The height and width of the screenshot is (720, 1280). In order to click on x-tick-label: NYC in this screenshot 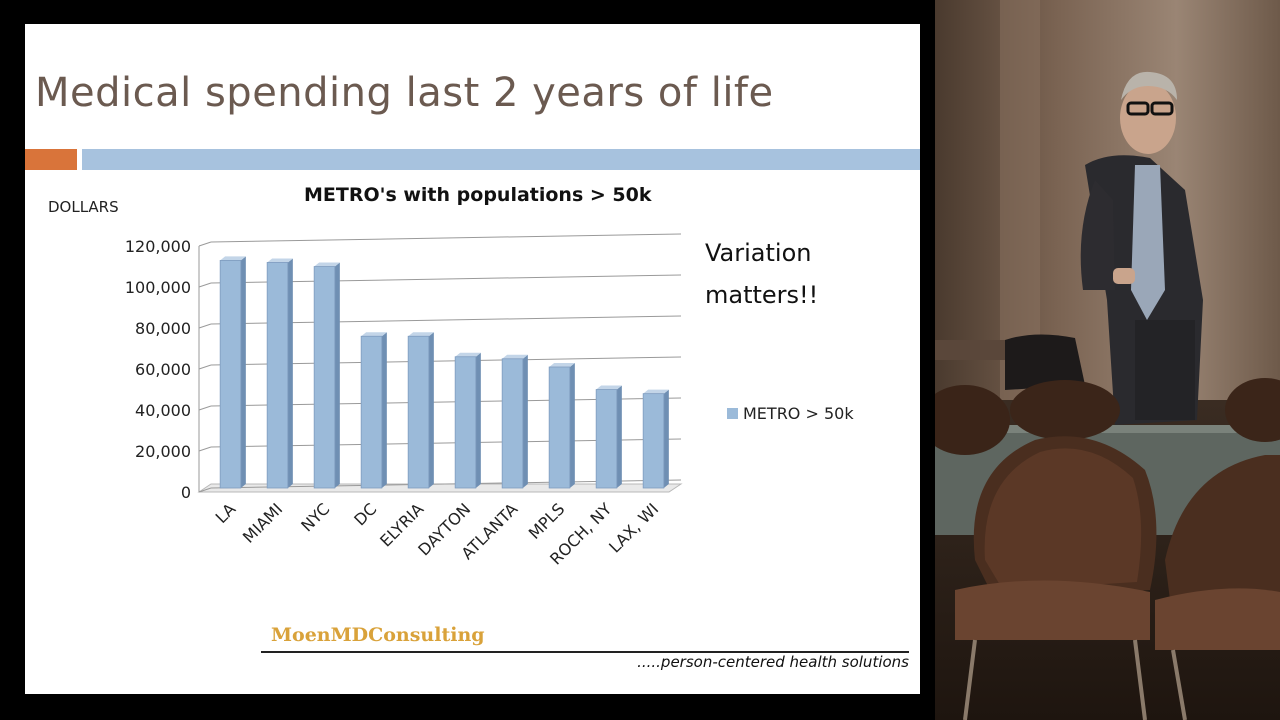, I will do `click(315, 517)`.